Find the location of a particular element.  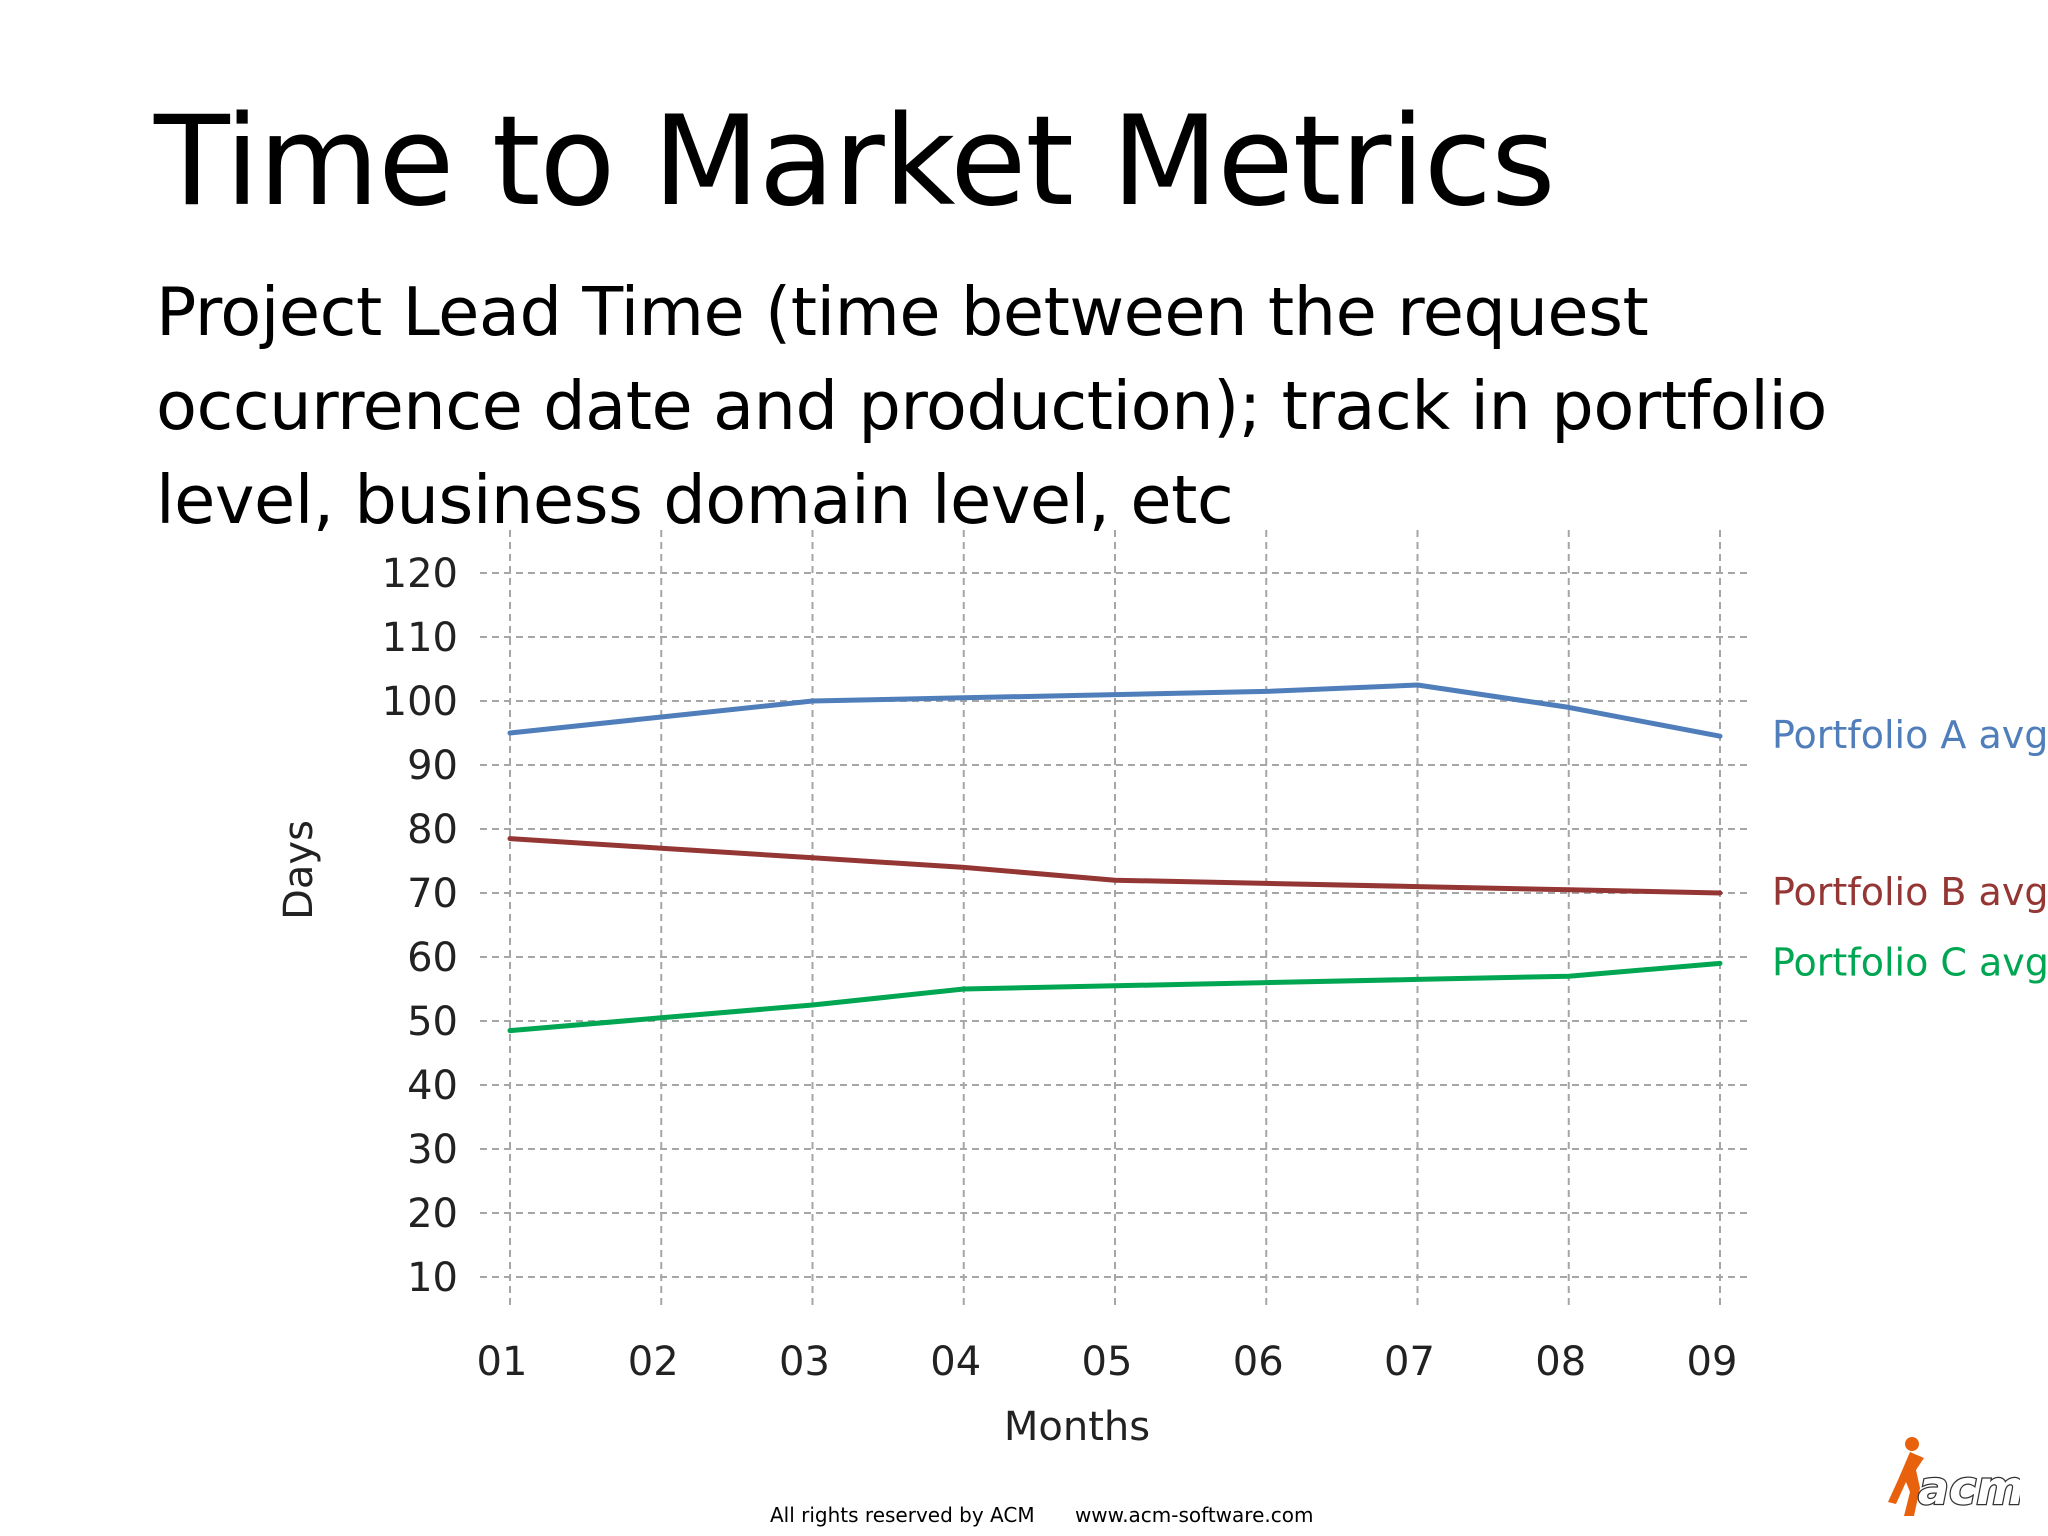

logo-figure-icon is located at coordinates (1906, 1476).